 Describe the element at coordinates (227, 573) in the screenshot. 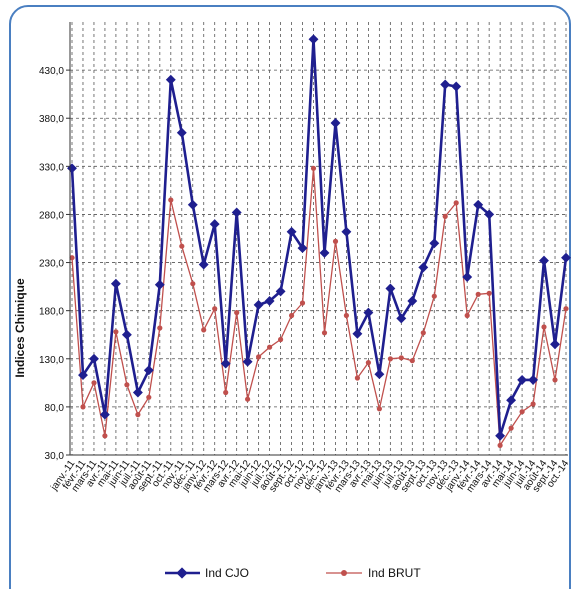

I see `legend-label-ind-cjo: Ind CJO` at that location.